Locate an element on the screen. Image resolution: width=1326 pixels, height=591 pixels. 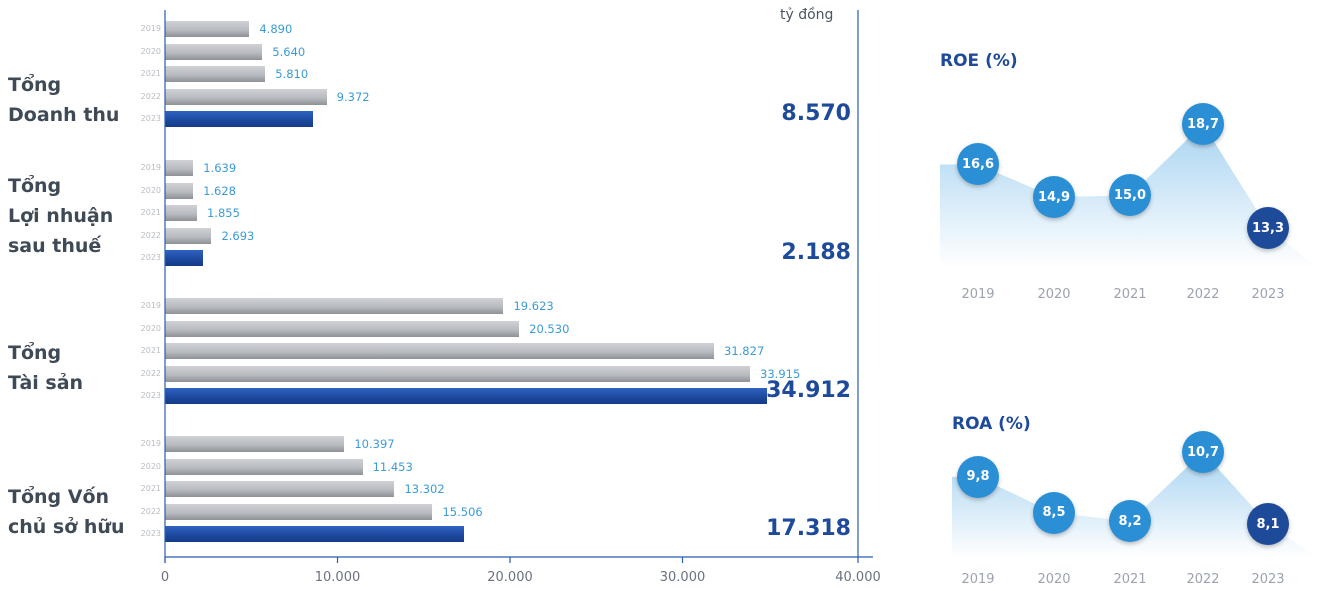
x-tick-label: 0 is located at coordinates (165, 577).